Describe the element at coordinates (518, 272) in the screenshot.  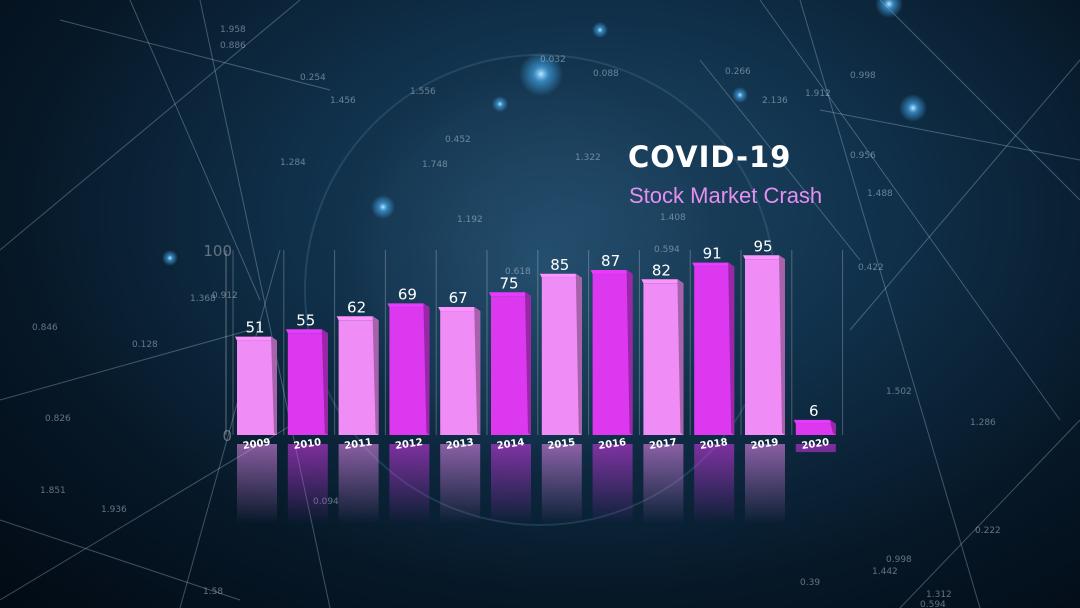
I see `background-number: 0.618` at that location.